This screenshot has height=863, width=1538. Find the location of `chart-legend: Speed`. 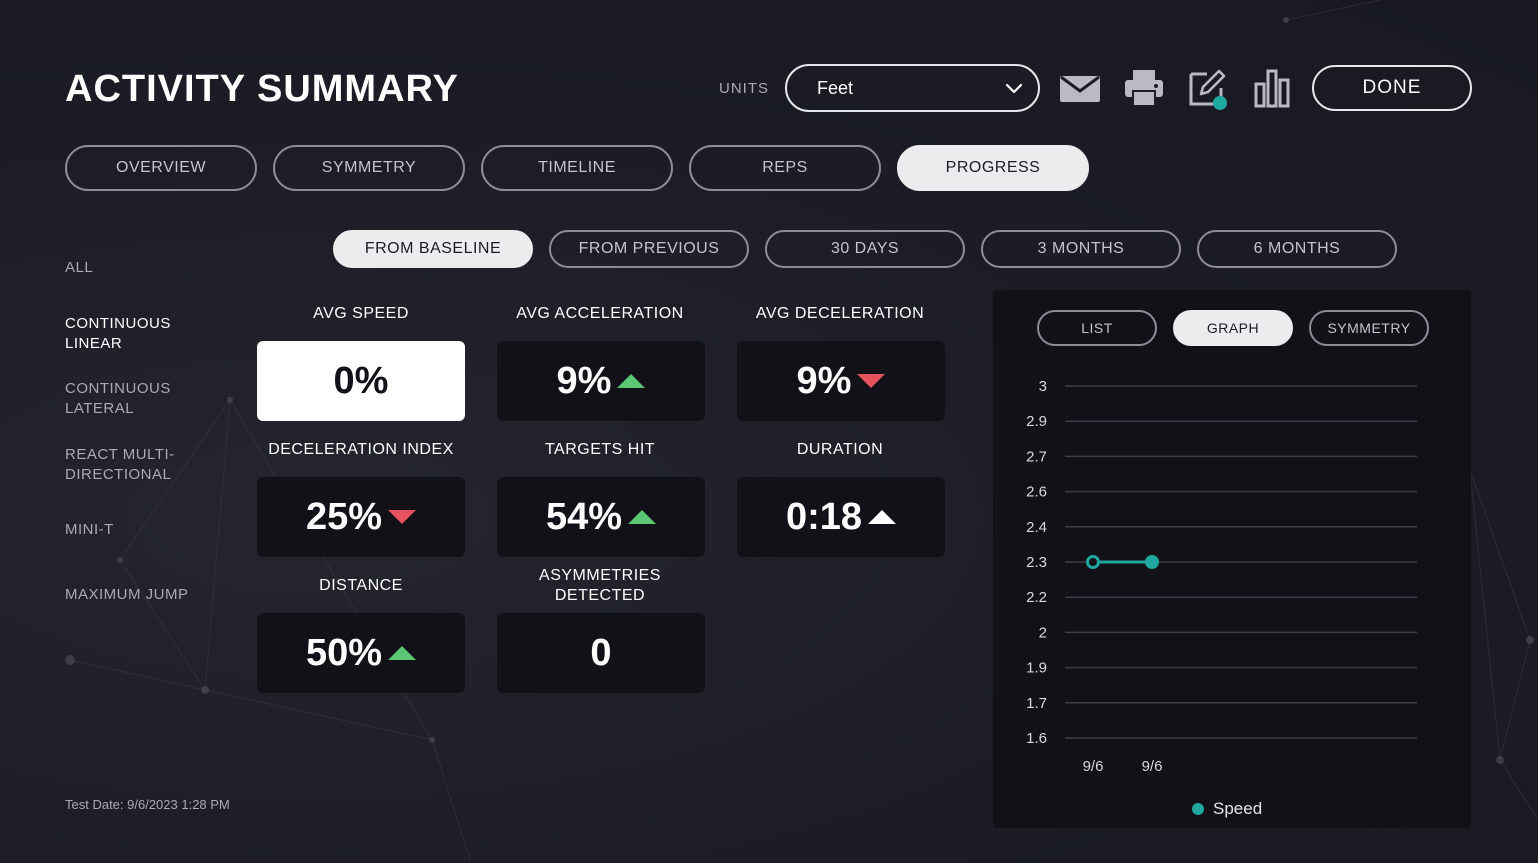

chart-legend: Speed is located at coordinates (1227, 809).